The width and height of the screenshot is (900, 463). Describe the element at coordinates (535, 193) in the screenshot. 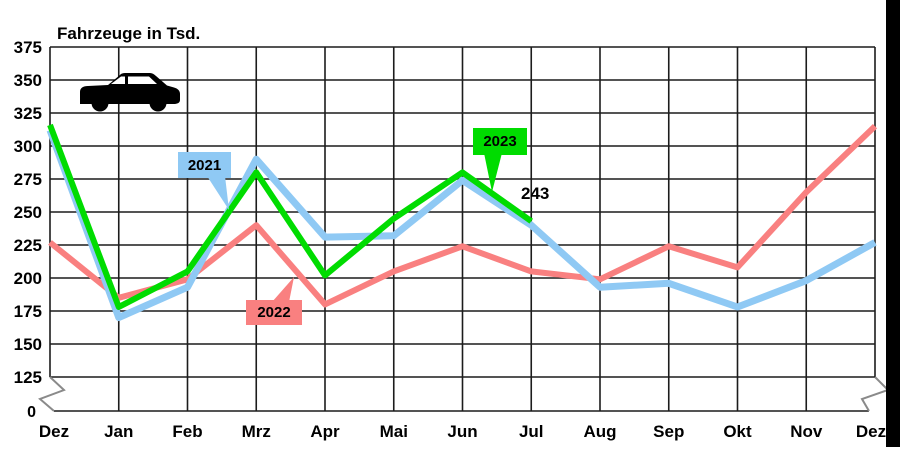

I see `value-label-annotation: 243` at that location.